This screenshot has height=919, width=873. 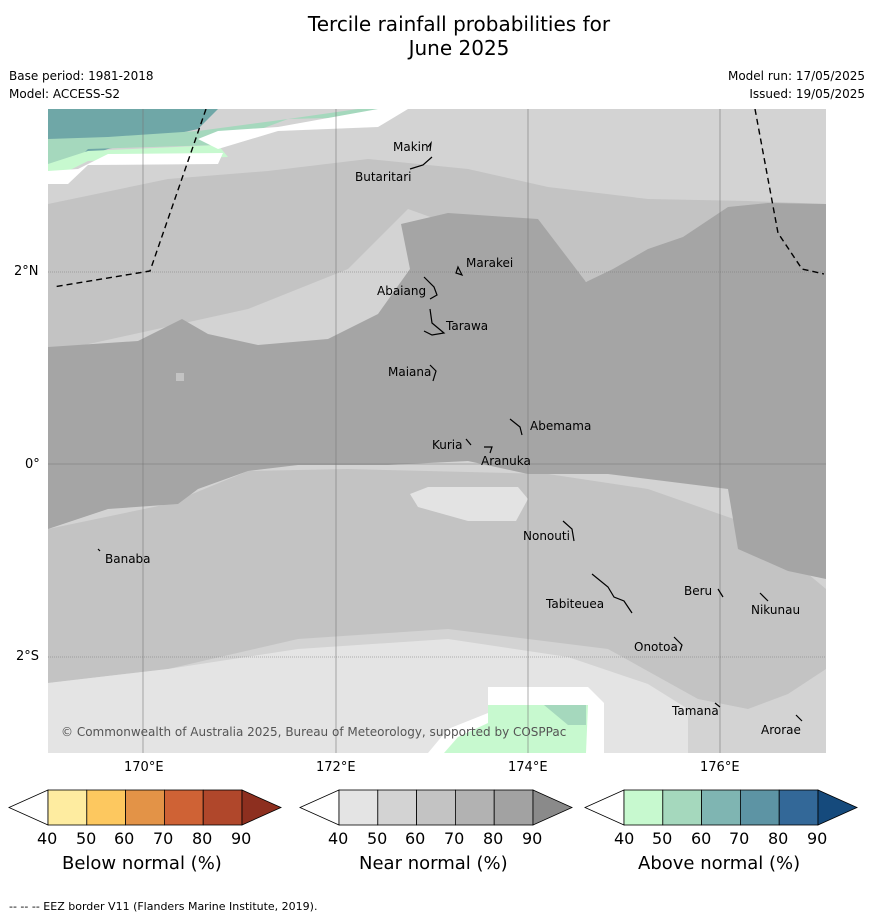 What do you see at coordinates (28, 656) in the screenshot?
I see `lat-label-2s: 2°S` at bounding box center [28, 656].